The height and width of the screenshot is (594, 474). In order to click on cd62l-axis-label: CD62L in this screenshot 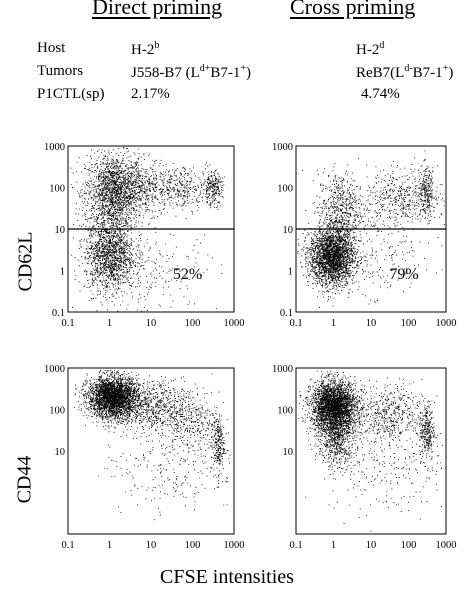, I will do `click(25, 261)`.